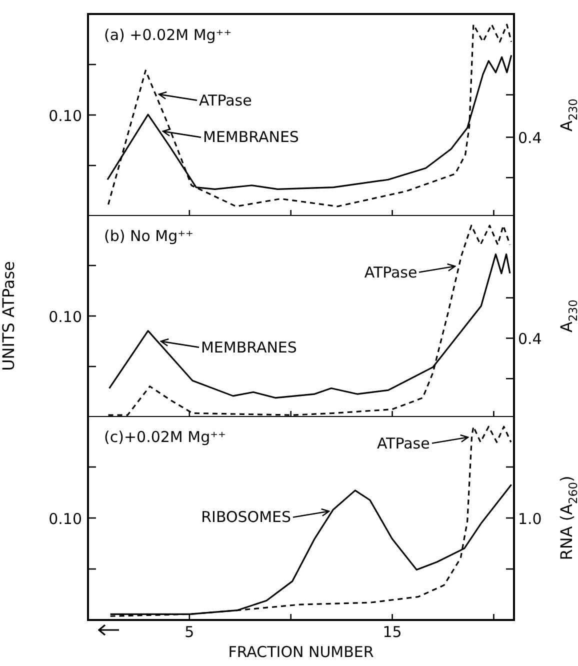 The height and width of the screenshot is (666, 578). What do you see at coordinates (567, 518) in the screenshot?
I see `y2-axis-title: RNA (A260)` at bounding box center [567, 518].